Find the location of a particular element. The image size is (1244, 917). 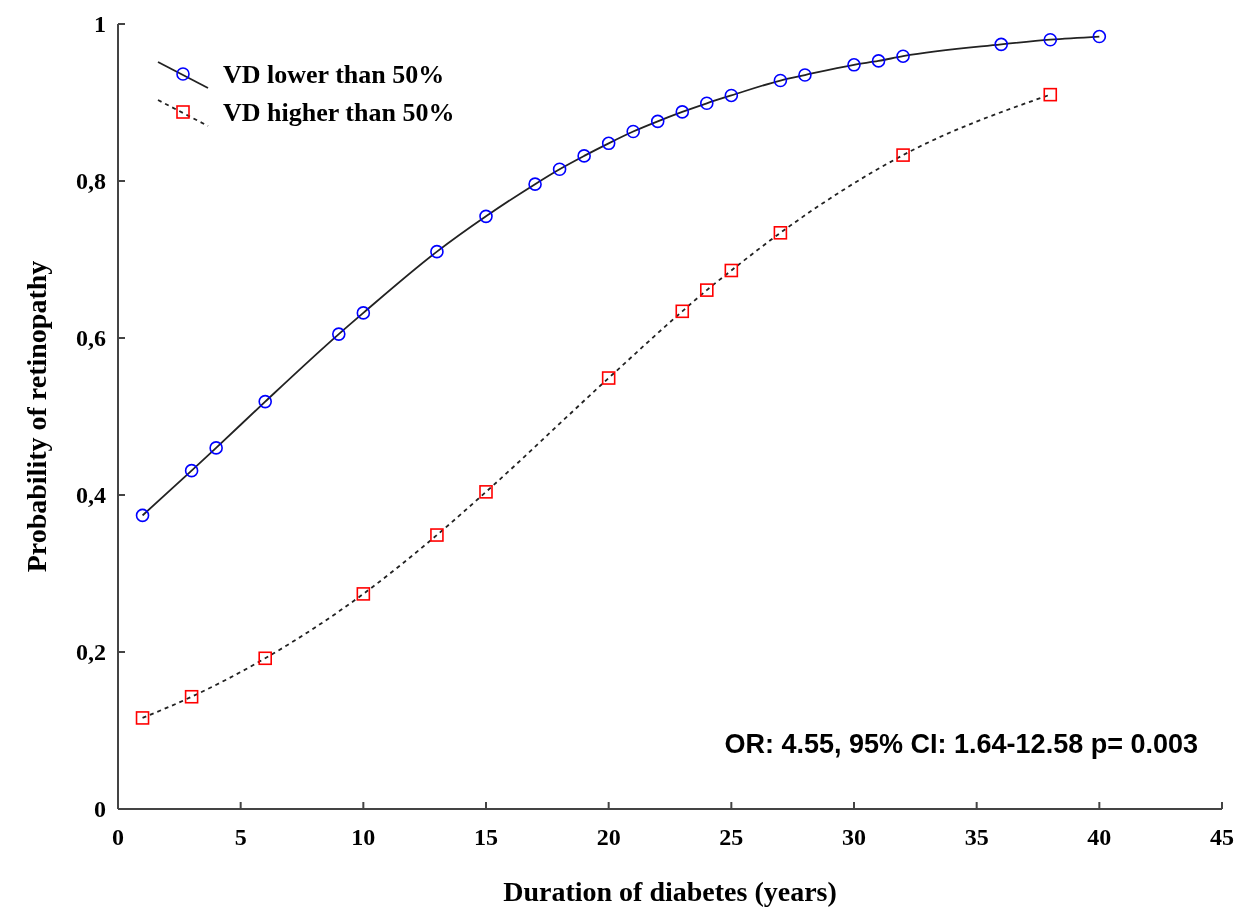

y-axis-title: Probability of retinopathy is located at coordinates (36, 416).